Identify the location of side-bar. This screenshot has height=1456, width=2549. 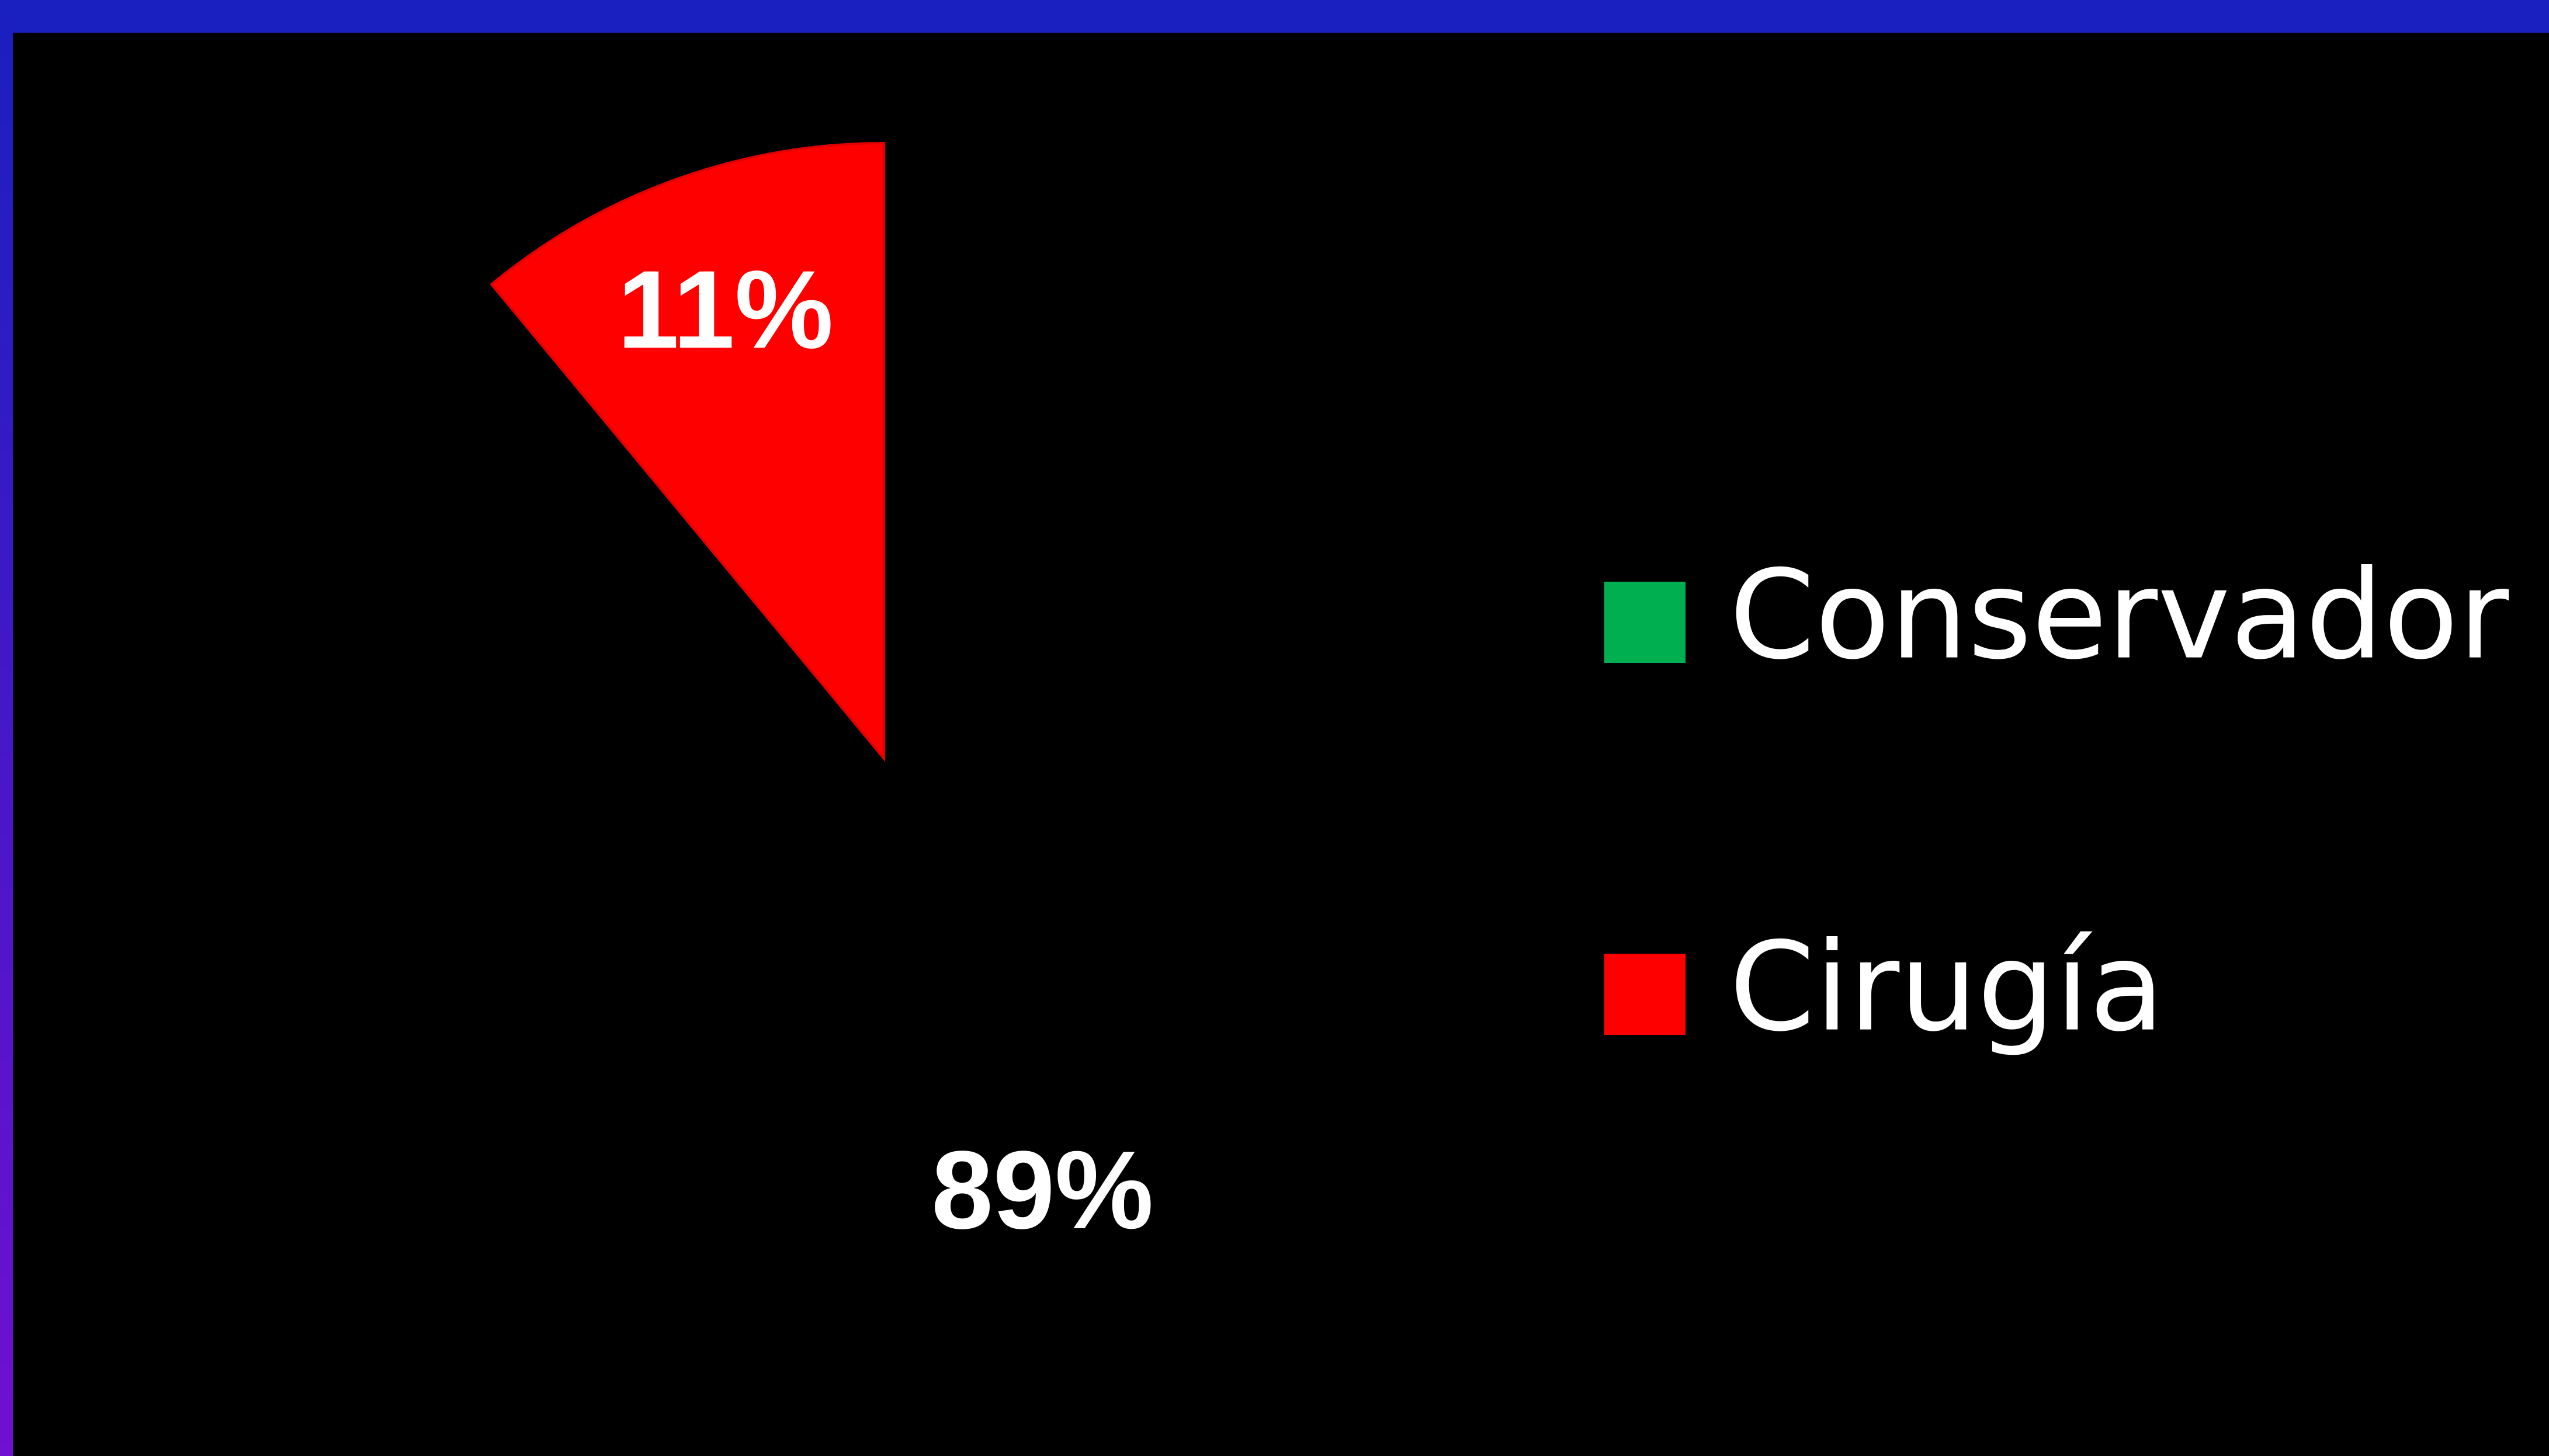
(7, 728).